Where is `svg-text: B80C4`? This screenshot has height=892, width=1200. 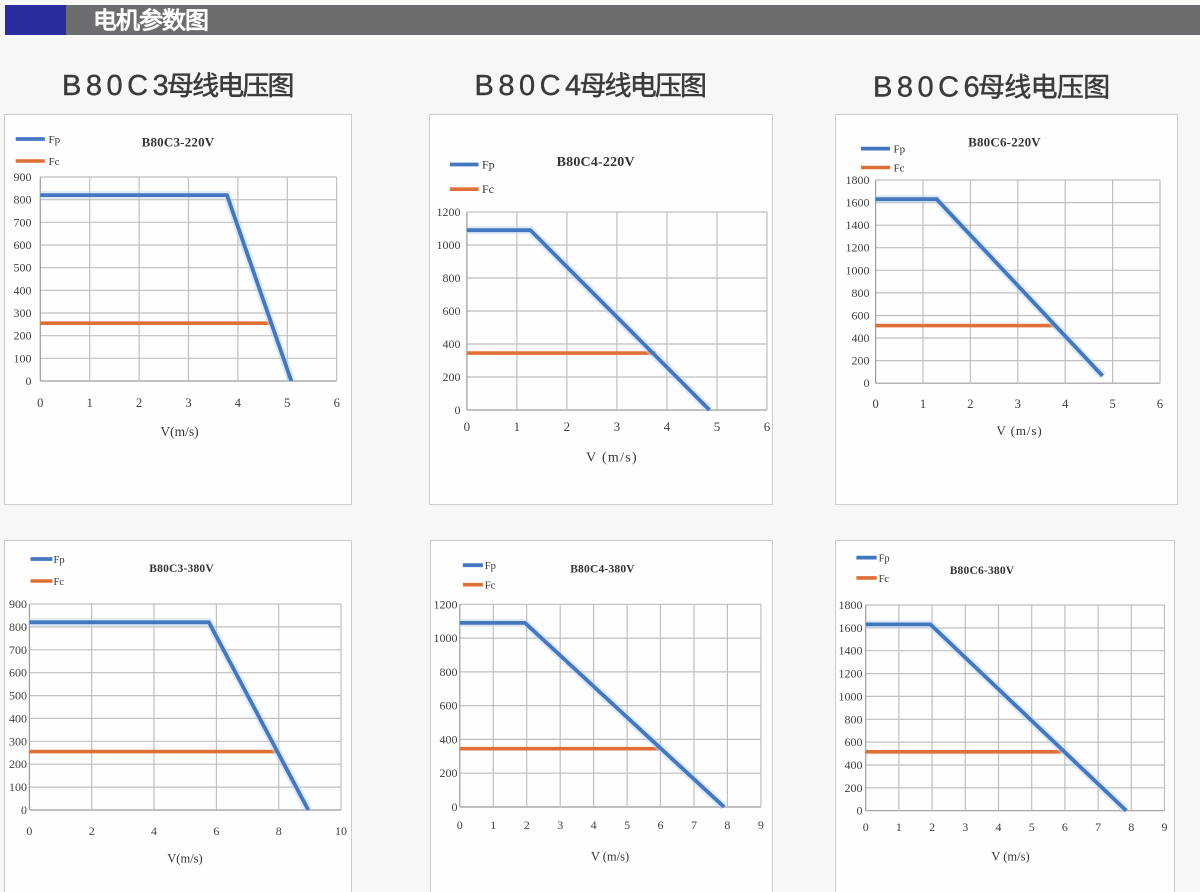 svg-text: B80C4 is located at coordinates (530, 86).